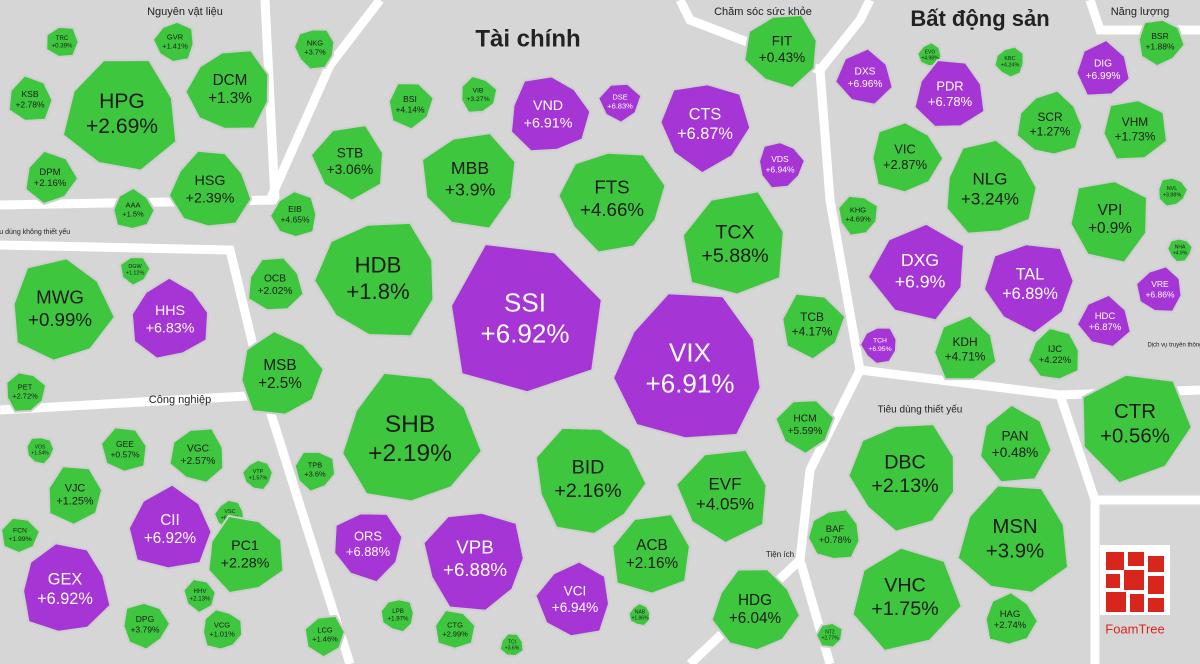 Image resolution: width=1200 pixels, height=664 pixels. Describe the element at coordinates (835, 529) in the screenshot. I see `ticker: BAF` at that location.